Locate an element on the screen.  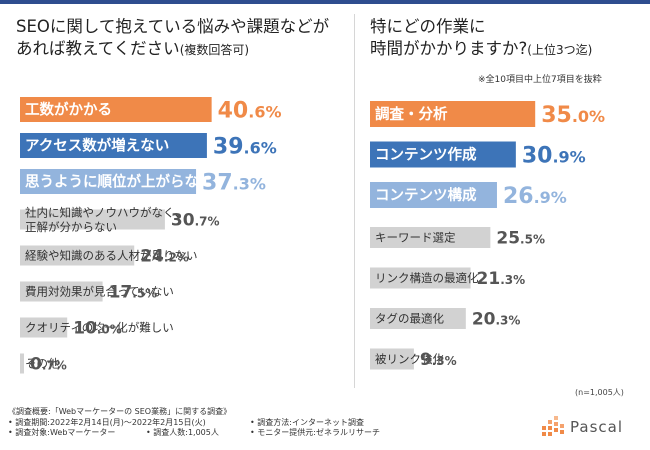
category-label-left-4: 経験や知識のある人材が足りない is located at coordinates (111, 256).